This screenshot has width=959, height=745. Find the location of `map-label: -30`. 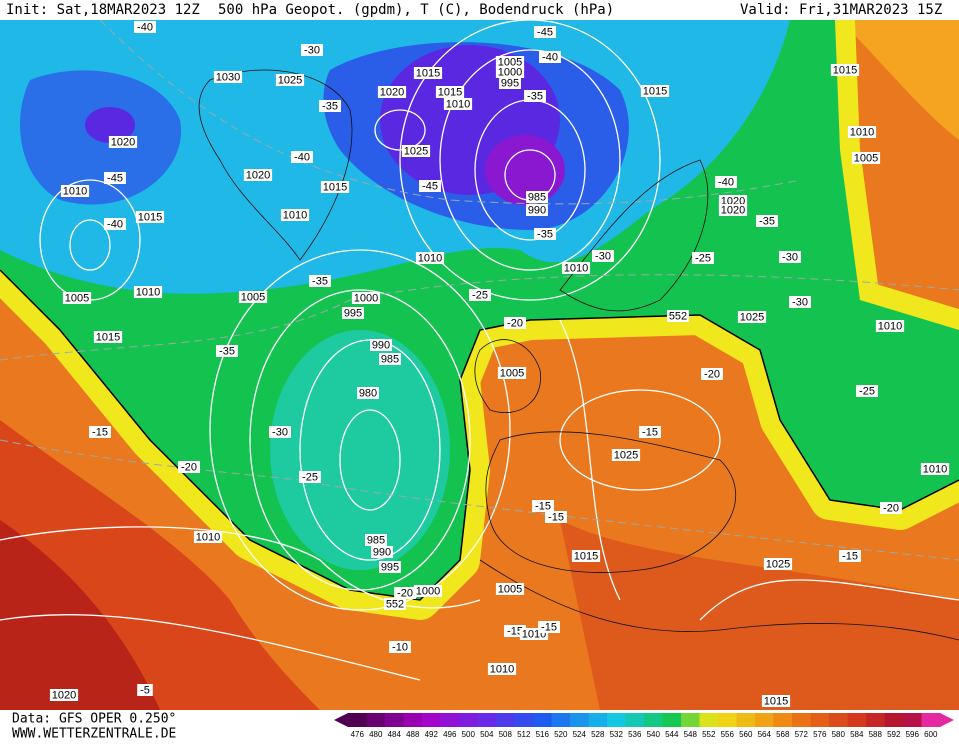

map-label: -30 is located at coordinates (312, 50).